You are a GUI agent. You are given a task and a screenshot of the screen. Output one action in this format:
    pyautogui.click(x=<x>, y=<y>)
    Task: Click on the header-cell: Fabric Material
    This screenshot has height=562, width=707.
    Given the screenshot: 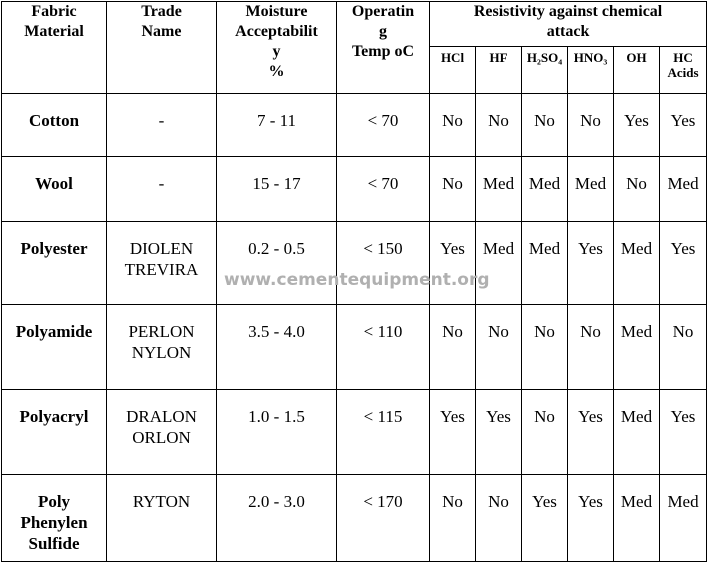 What is the action you would take?
    pyautogui.click(x=54, y=47)
    